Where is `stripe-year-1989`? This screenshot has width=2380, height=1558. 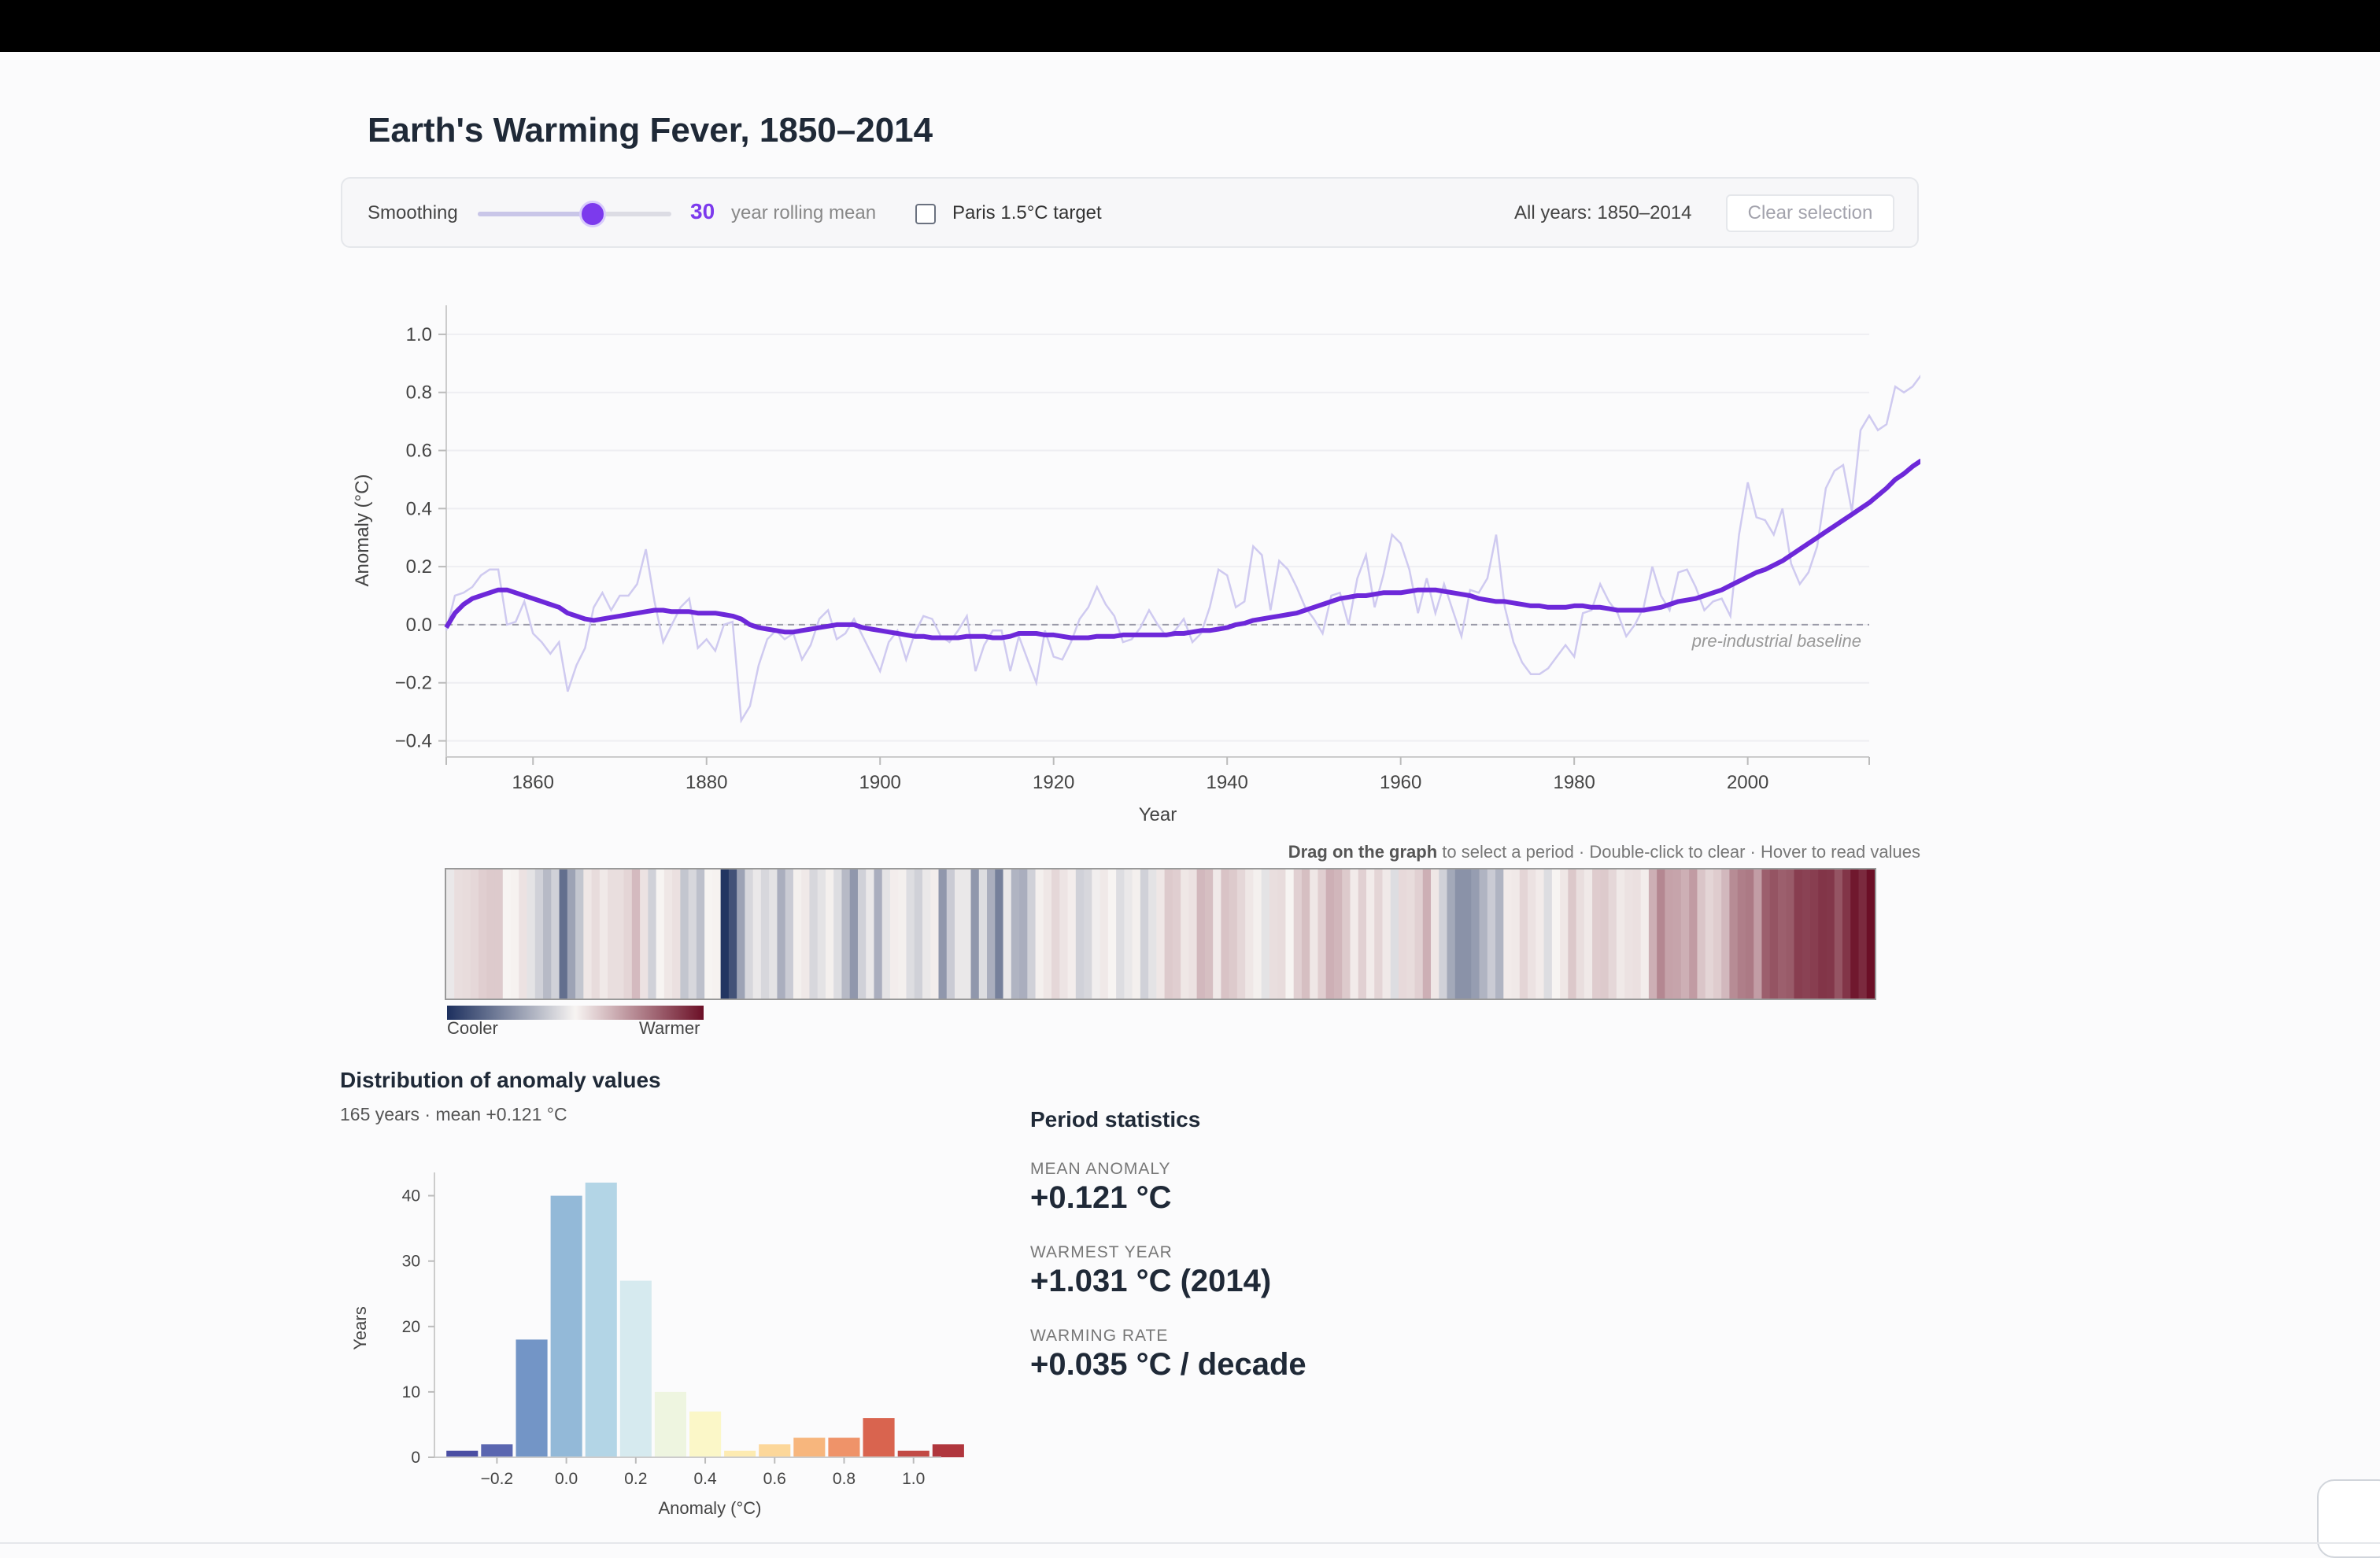 stripe-year-1989 is located at coordinates (1572, 934).